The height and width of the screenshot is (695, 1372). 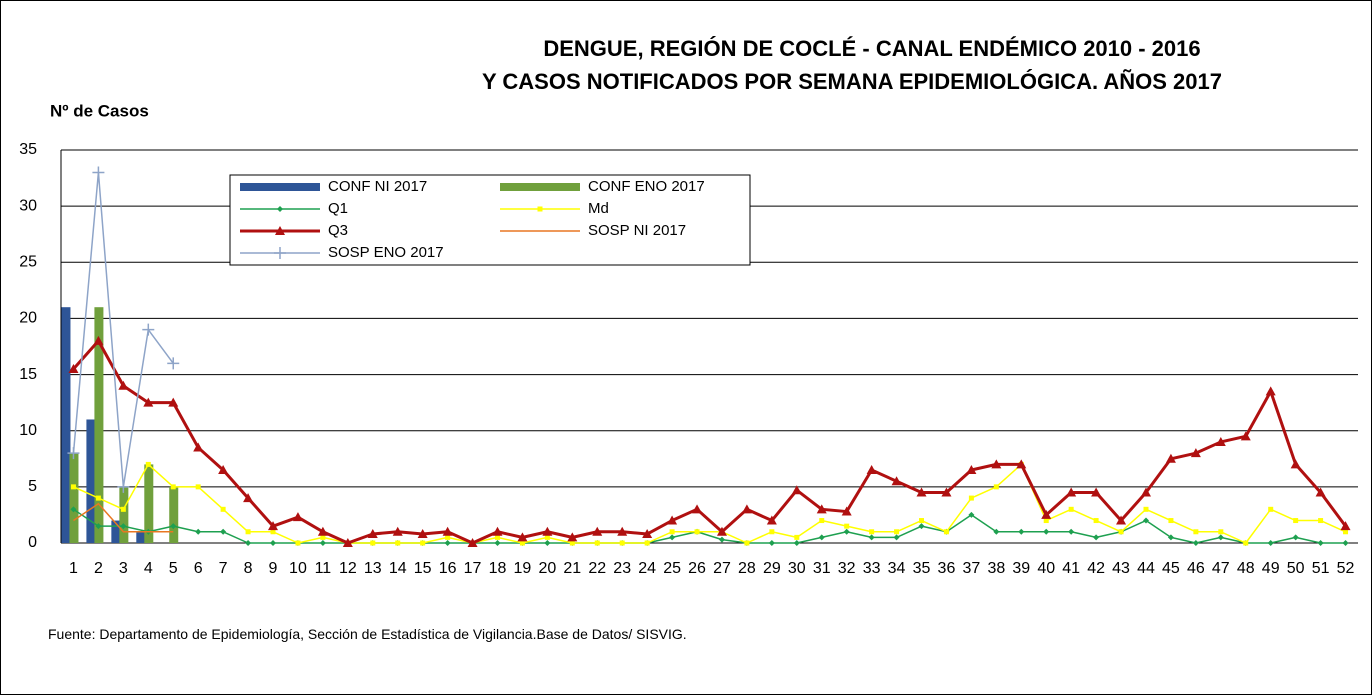 I want to click on x-tick-label: 47, so click(x=1221, y=568).